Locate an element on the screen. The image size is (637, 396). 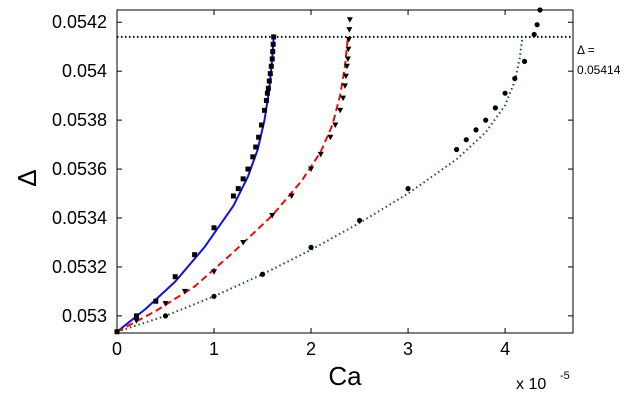
x-tick-label: 2 is located at coordinates (311, 349).